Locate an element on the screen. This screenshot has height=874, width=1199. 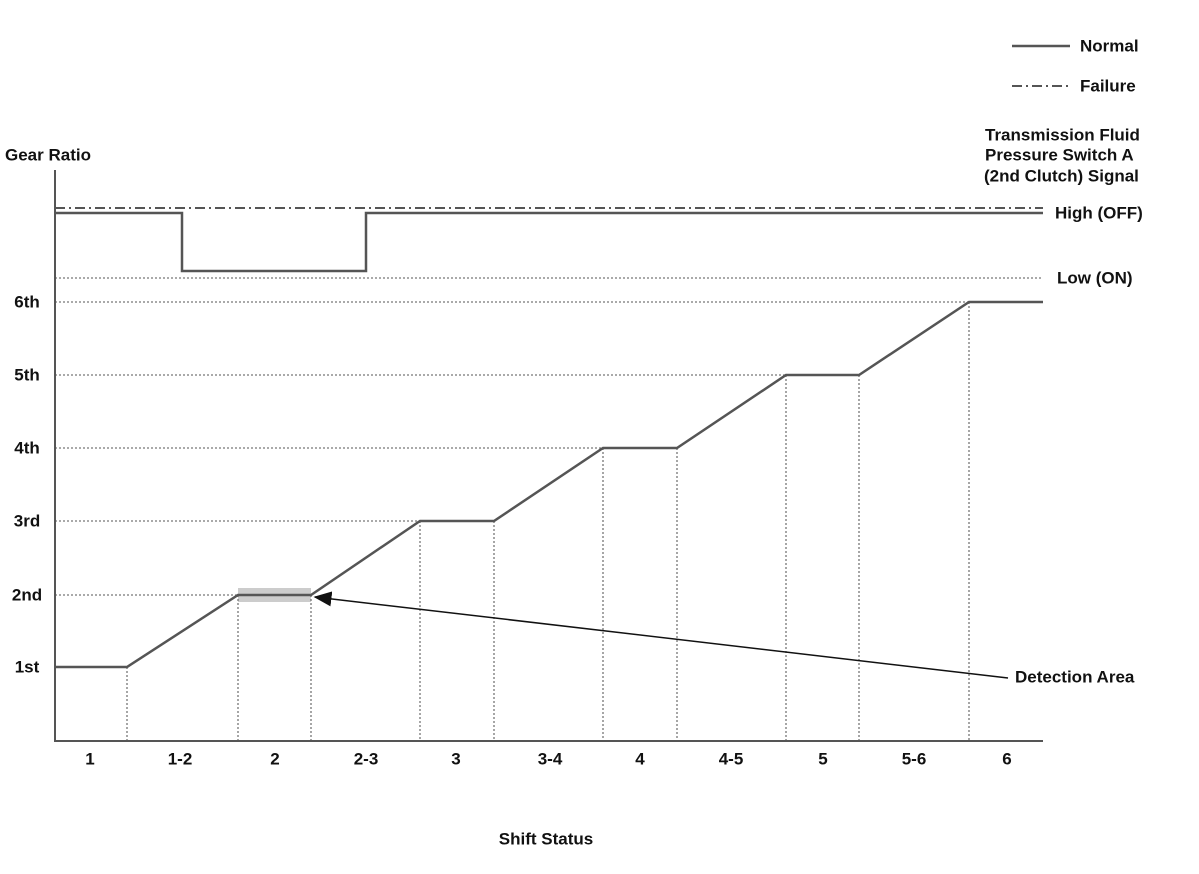
gear-label: 4th is located at coordinates (27, 447).